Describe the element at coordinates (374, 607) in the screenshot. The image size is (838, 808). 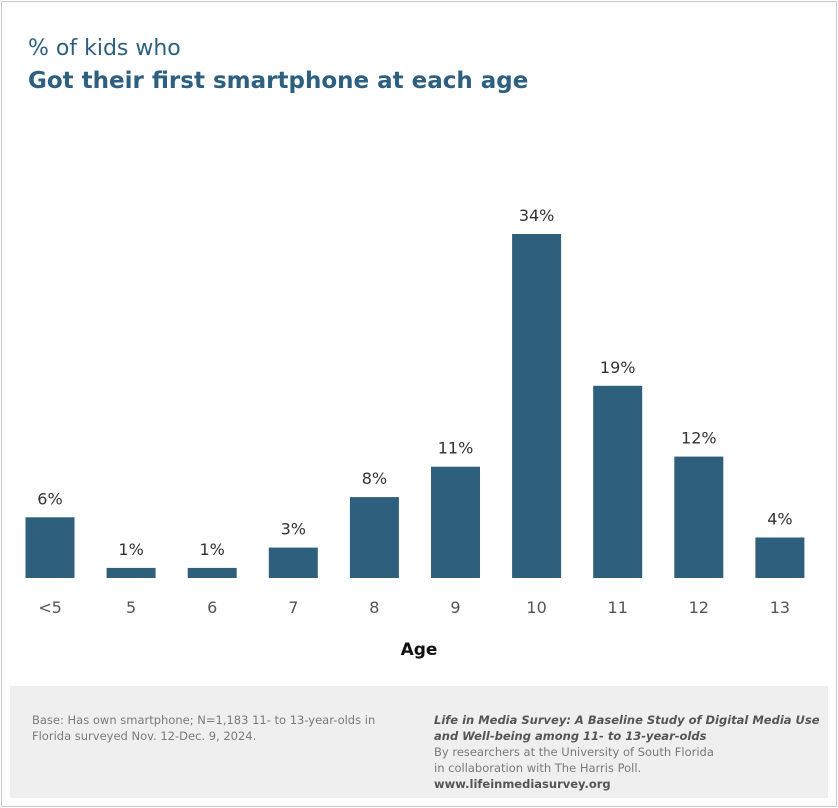
I see `x-tick-label-8: 8` at that location.